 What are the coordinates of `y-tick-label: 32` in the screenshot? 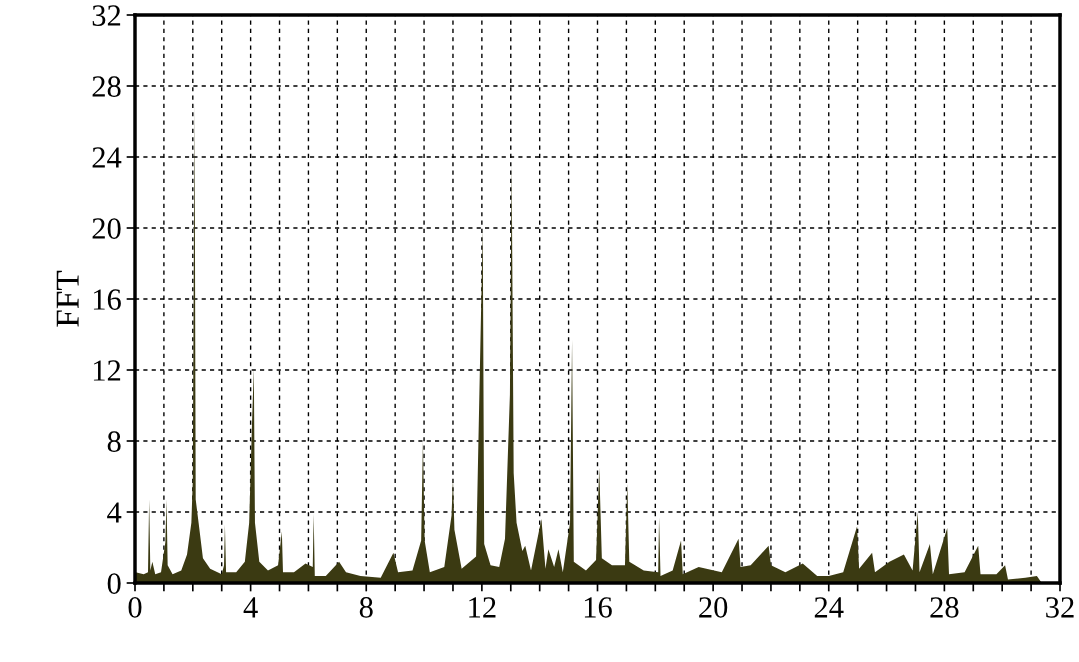 It's located at (106, 15).